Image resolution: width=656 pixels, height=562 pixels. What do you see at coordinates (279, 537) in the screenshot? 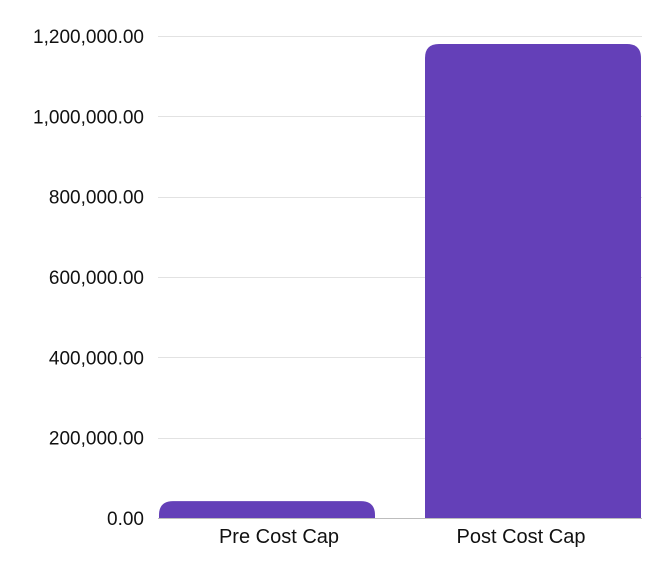
I see `x-tick-label: Pre Cost Cap` at bounding box center [279, 537].